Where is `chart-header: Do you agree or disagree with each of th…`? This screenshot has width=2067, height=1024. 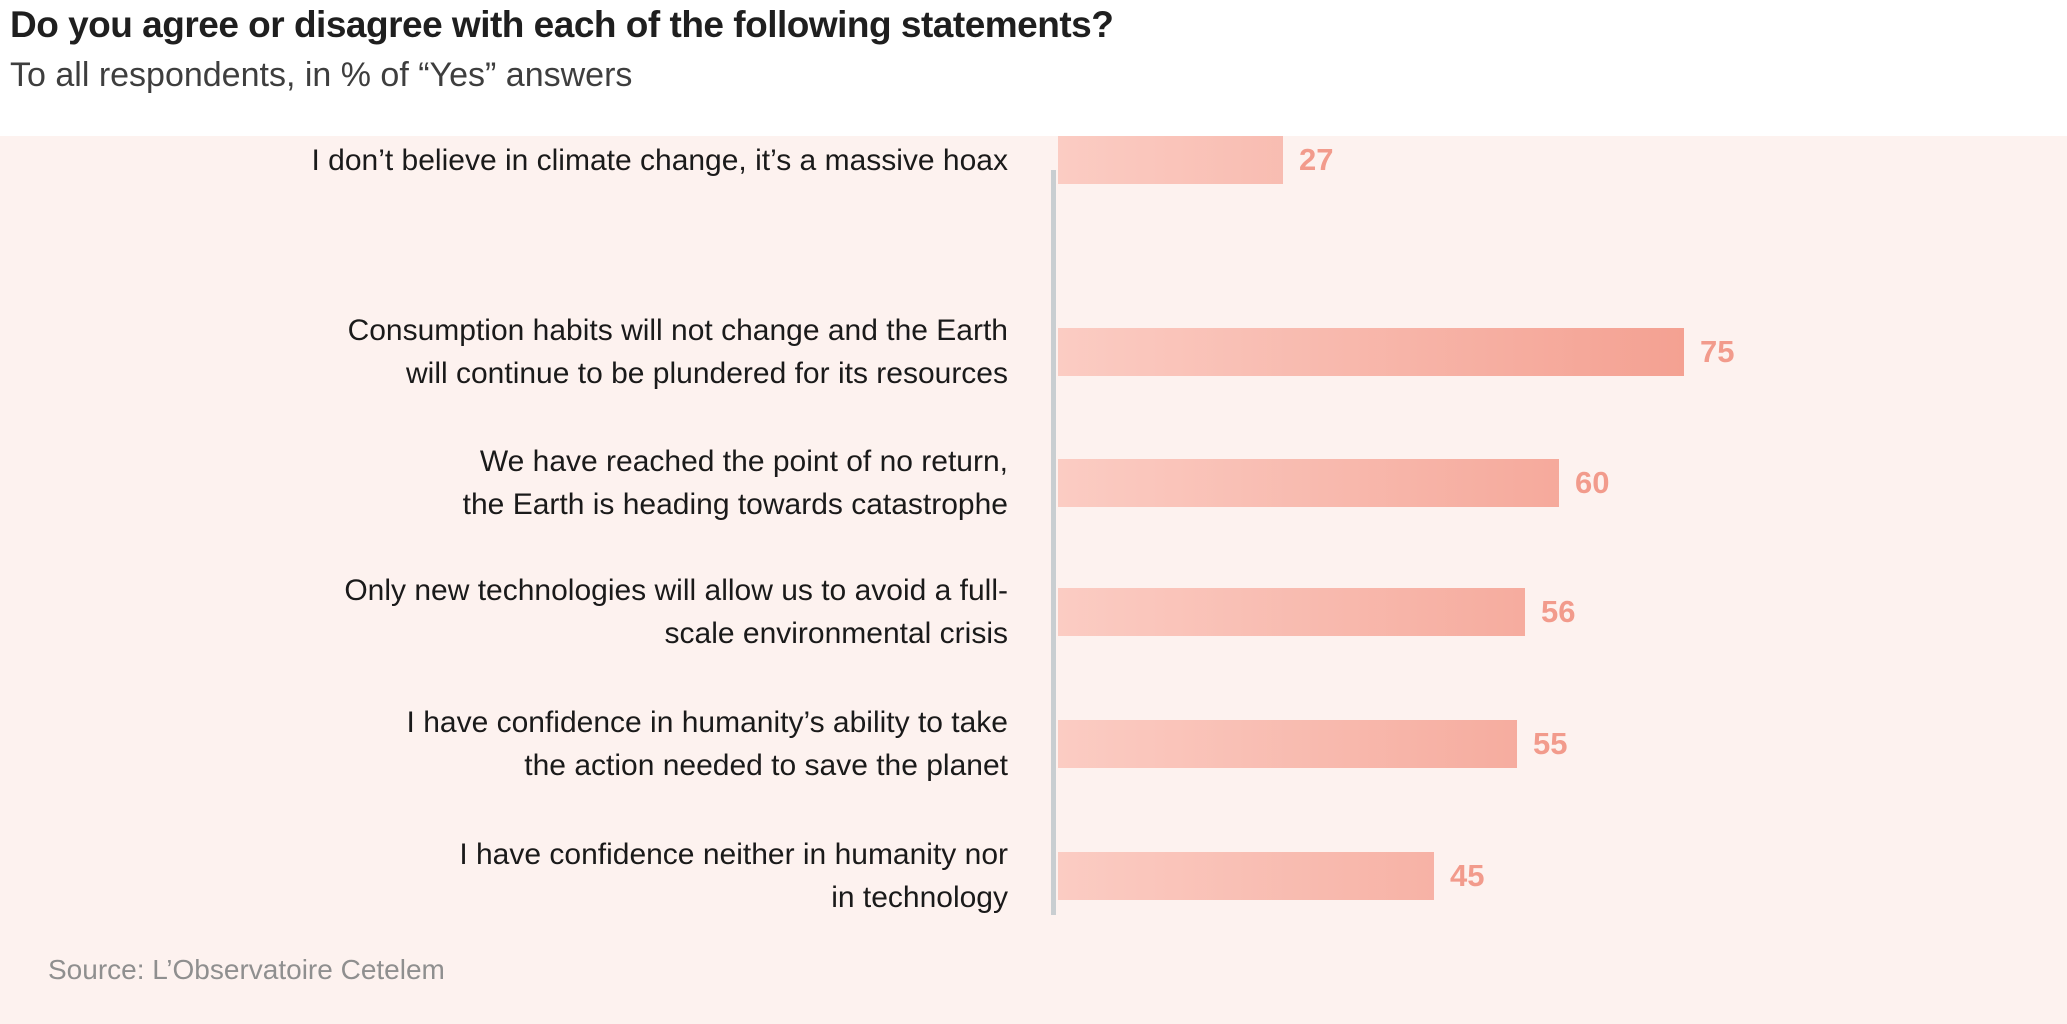 chart-header: Do you agree or disagree with each of th… is located at coordinates (1033, 68).